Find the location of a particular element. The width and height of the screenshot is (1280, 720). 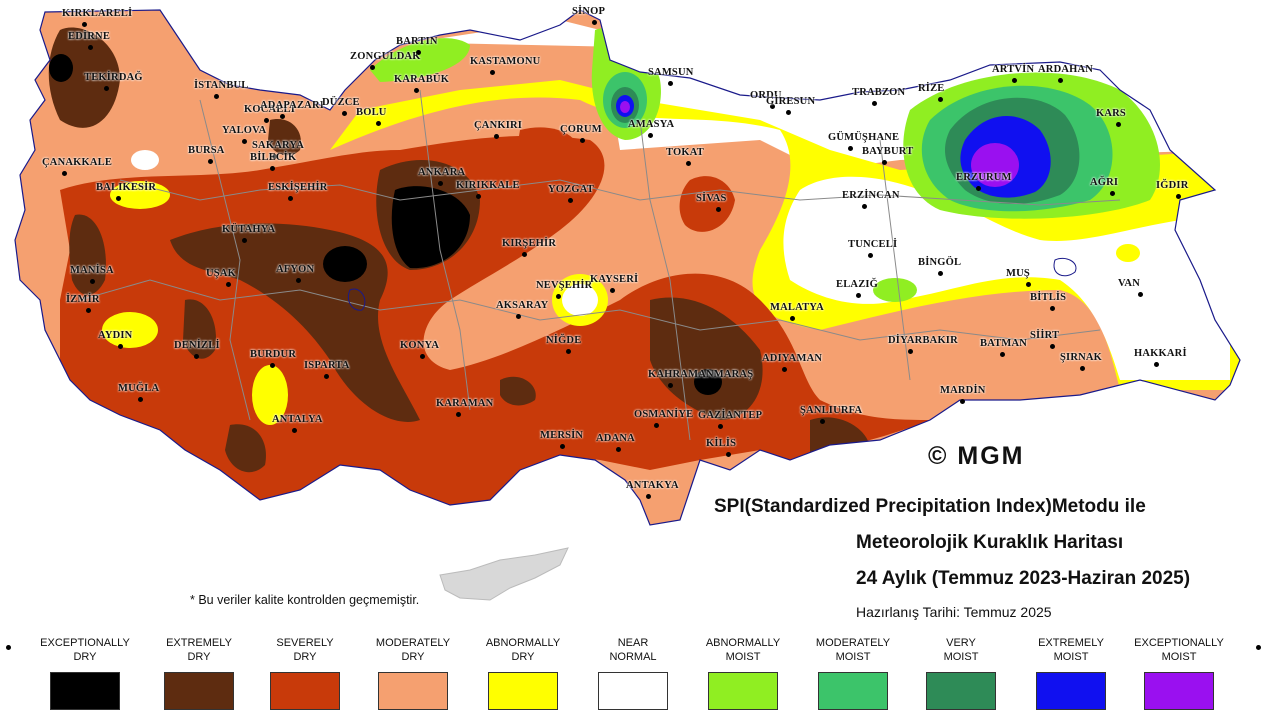

city-label: NEVŞEHİR is located at coordinates (564, 285).